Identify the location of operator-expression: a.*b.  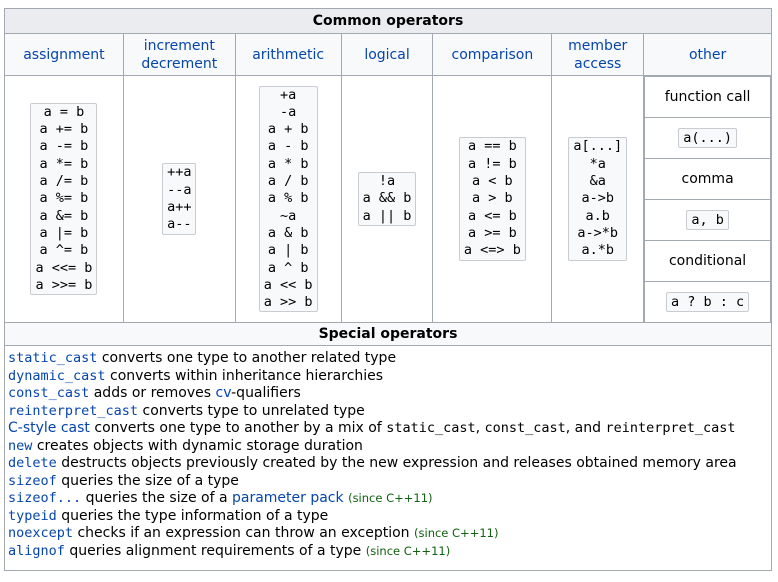
(597, 250).